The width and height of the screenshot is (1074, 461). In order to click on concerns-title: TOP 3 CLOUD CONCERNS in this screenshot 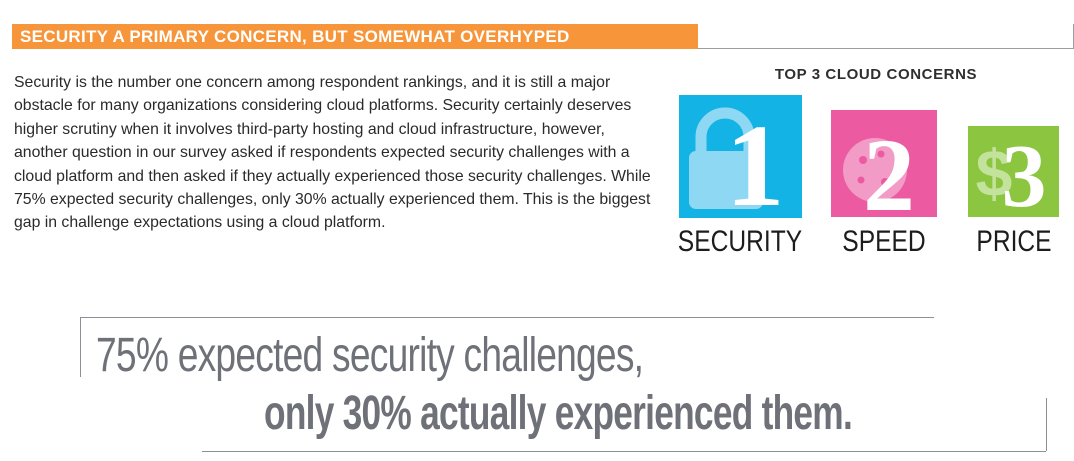, I will do `click(876, 74)`.